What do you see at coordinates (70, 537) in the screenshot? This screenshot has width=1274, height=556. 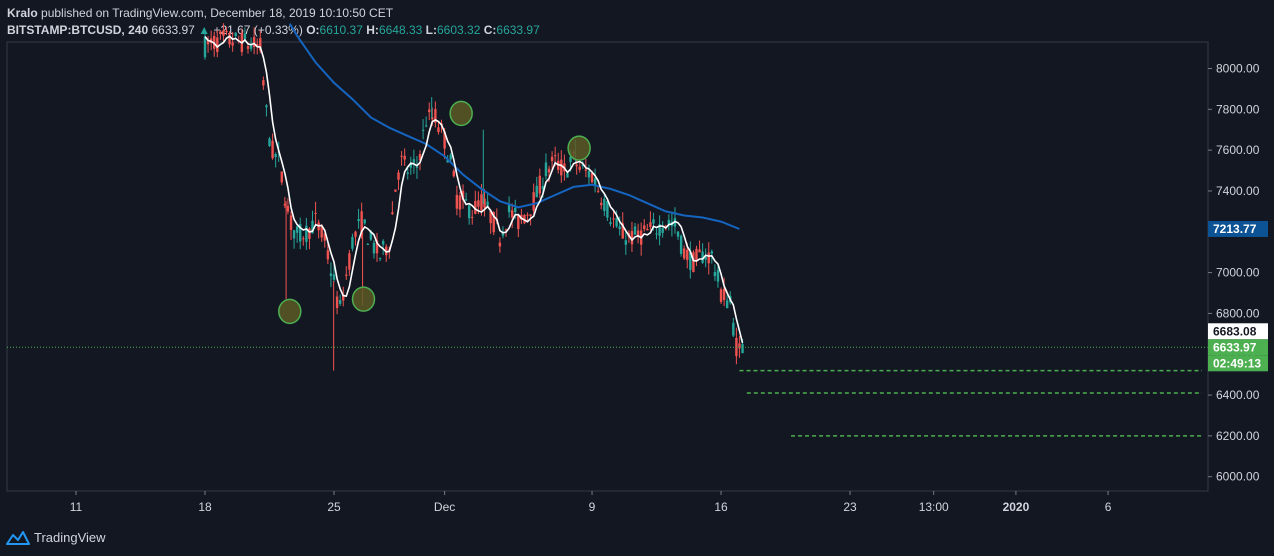 I see `brand-label: TradingView` at bounding box center [70, 537].